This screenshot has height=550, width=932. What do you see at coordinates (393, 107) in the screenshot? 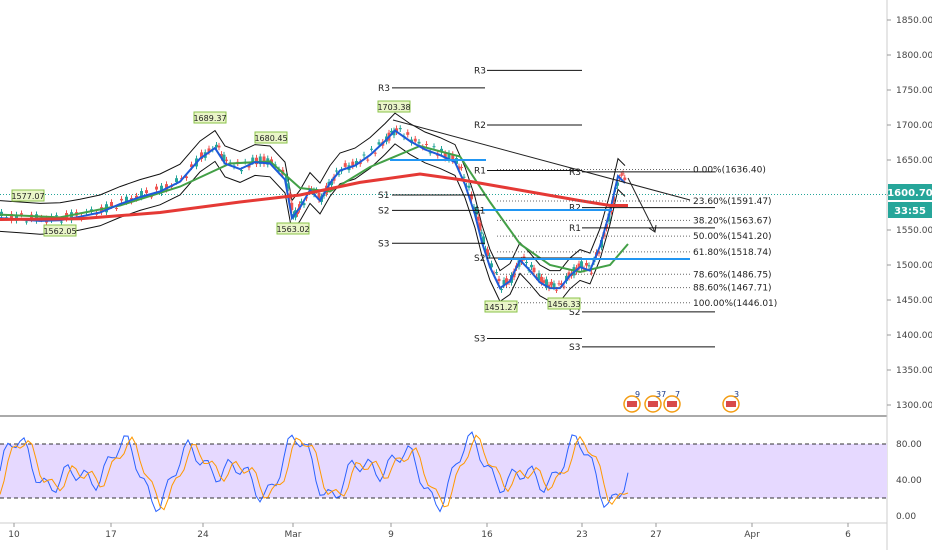
I see `price-label: 1703.38` at bounding box center [393, 107].